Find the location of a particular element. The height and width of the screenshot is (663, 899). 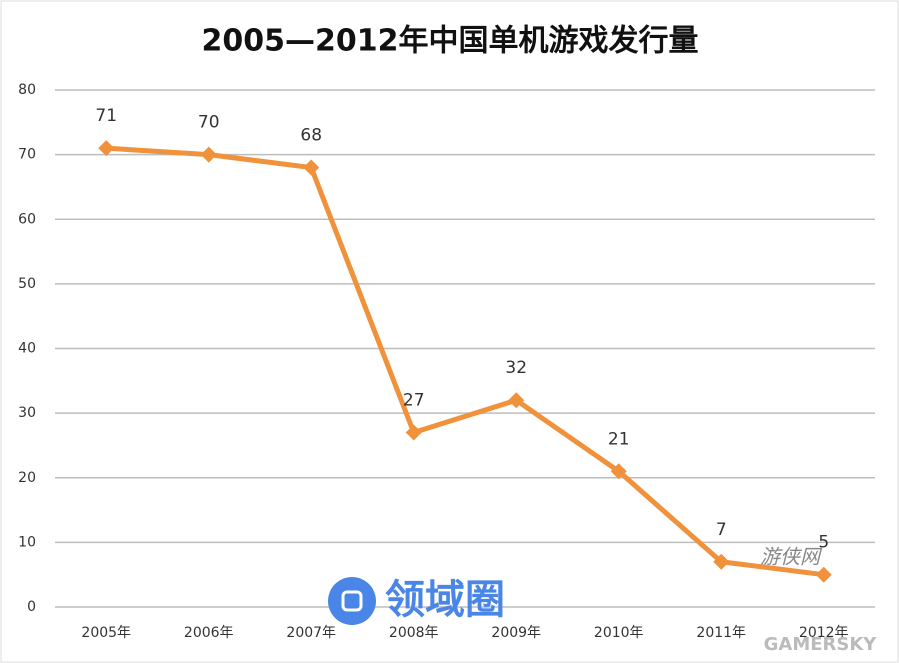

y-tick-label: 60 is located at coordinates (27, 219).